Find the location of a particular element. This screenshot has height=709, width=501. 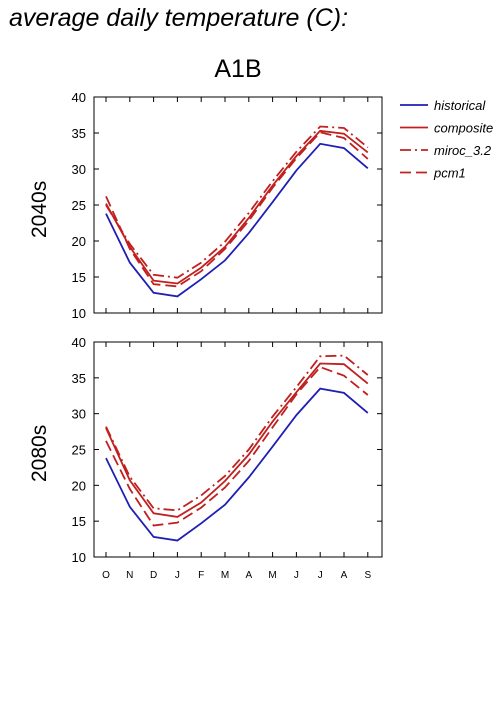

series-line-miroc_3.2-2080s is located at coordinates (237, 433).